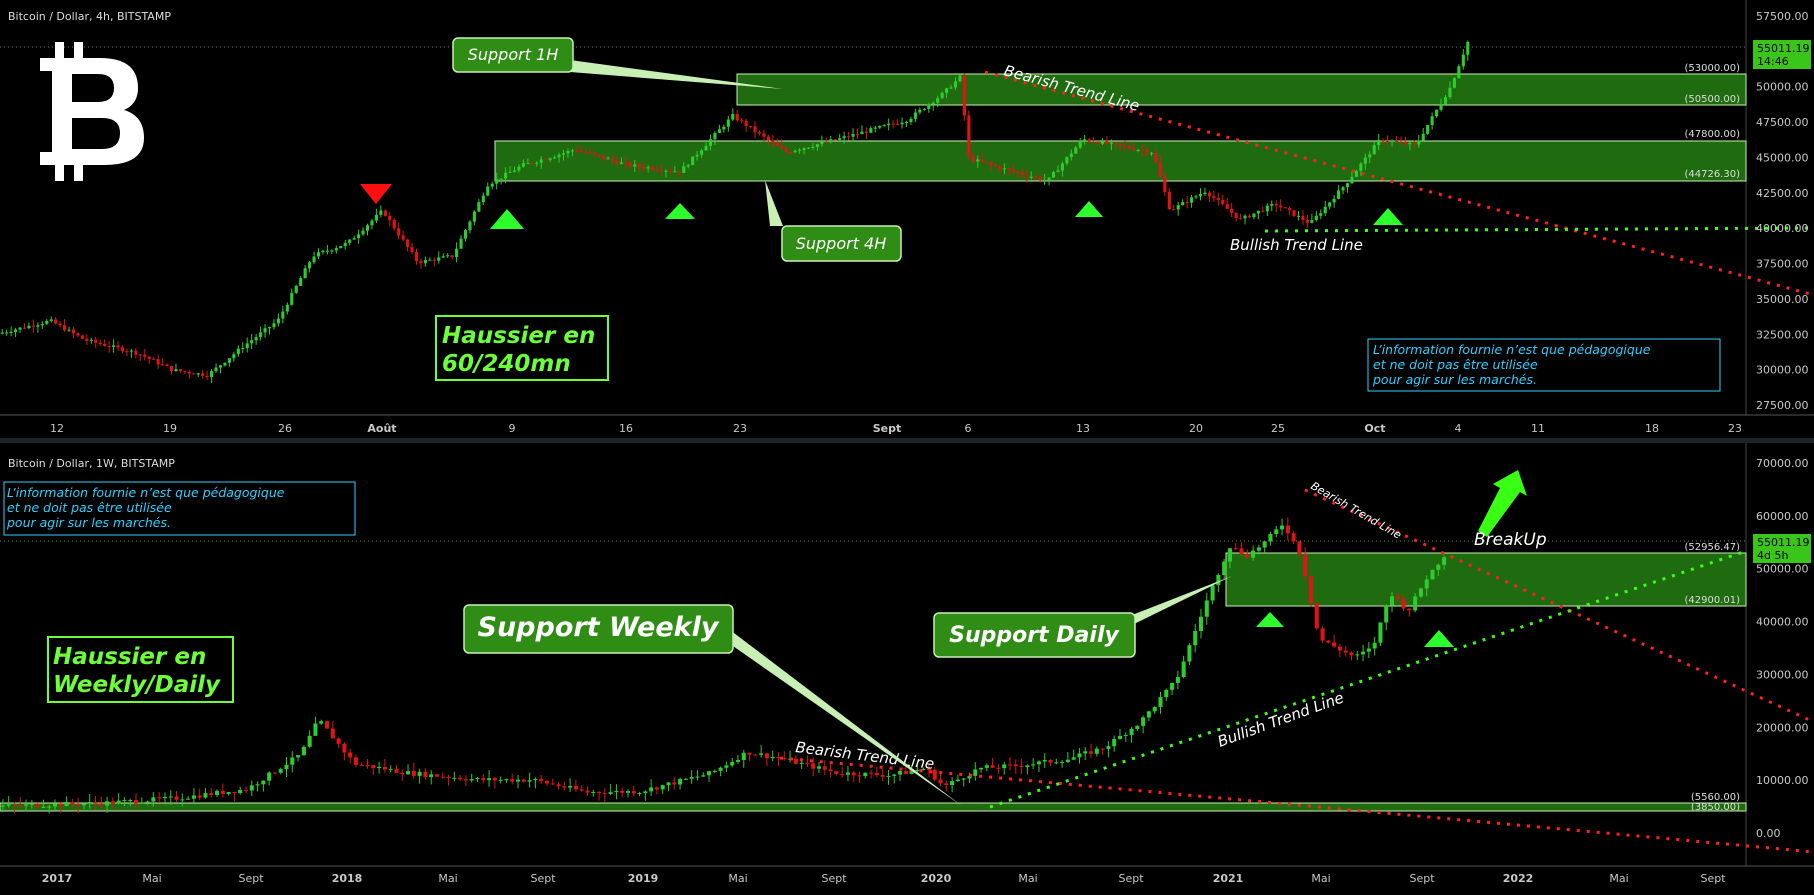 The height and width of the screenshot is (895, 1814). I want to click on top-price-tag-value: 55011.19, so click(1783, 48).